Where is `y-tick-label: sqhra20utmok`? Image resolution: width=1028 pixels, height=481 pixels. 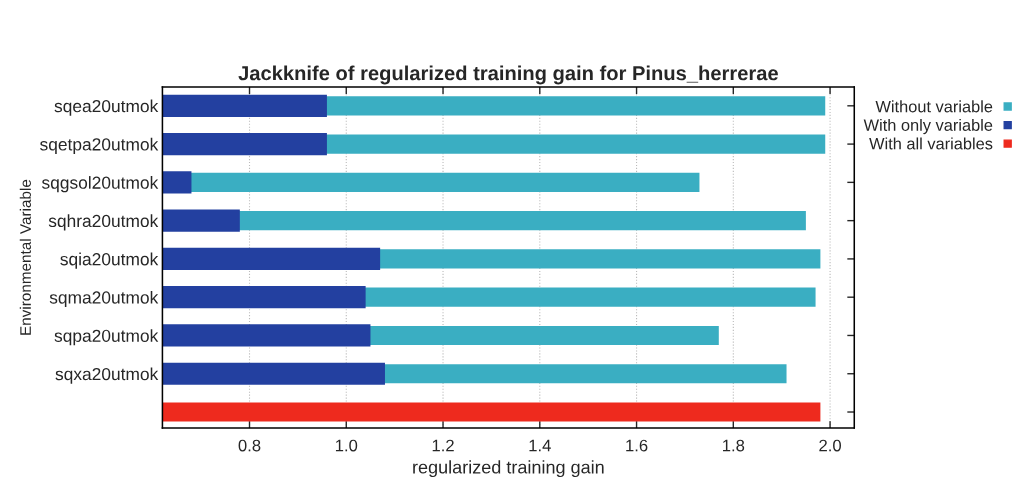 y-tick-label: sqhra20utmok is located at coordinates (103, 222).